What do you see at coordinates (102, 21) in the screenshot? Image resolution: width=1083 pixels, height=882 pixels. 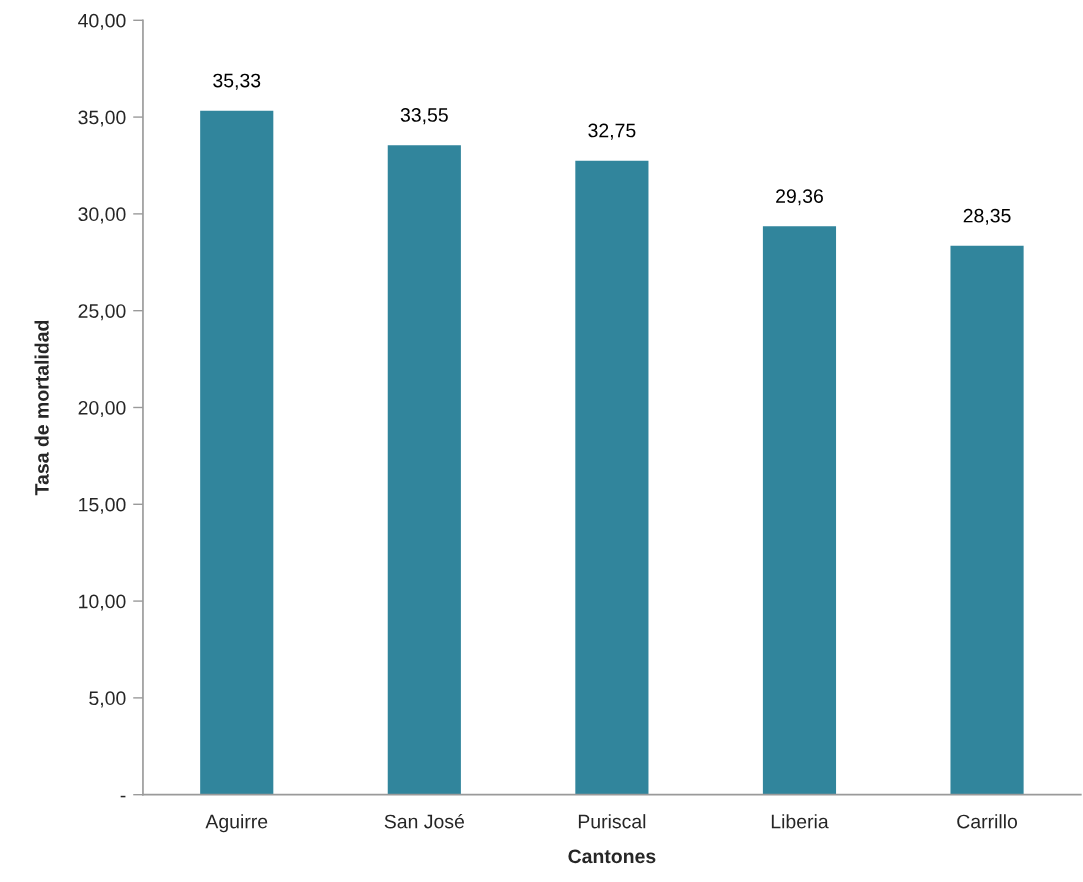 I see `y-tick-label: 40,00` at bounding box center [102, 21].